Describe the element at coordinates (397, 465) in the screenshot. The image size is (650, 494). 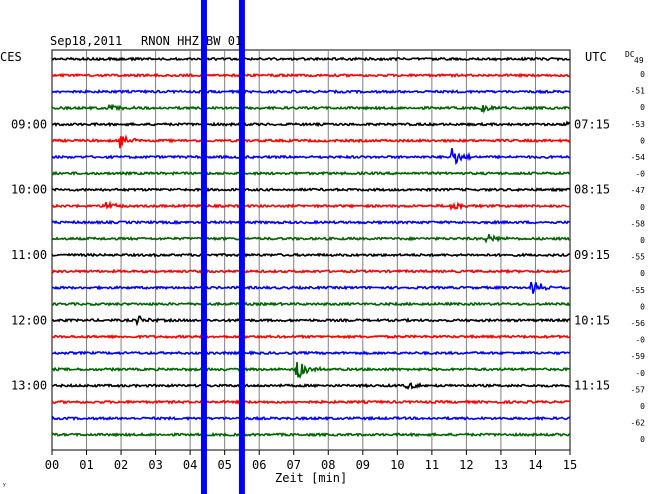
I see `x-tick-label: 10` at that location.